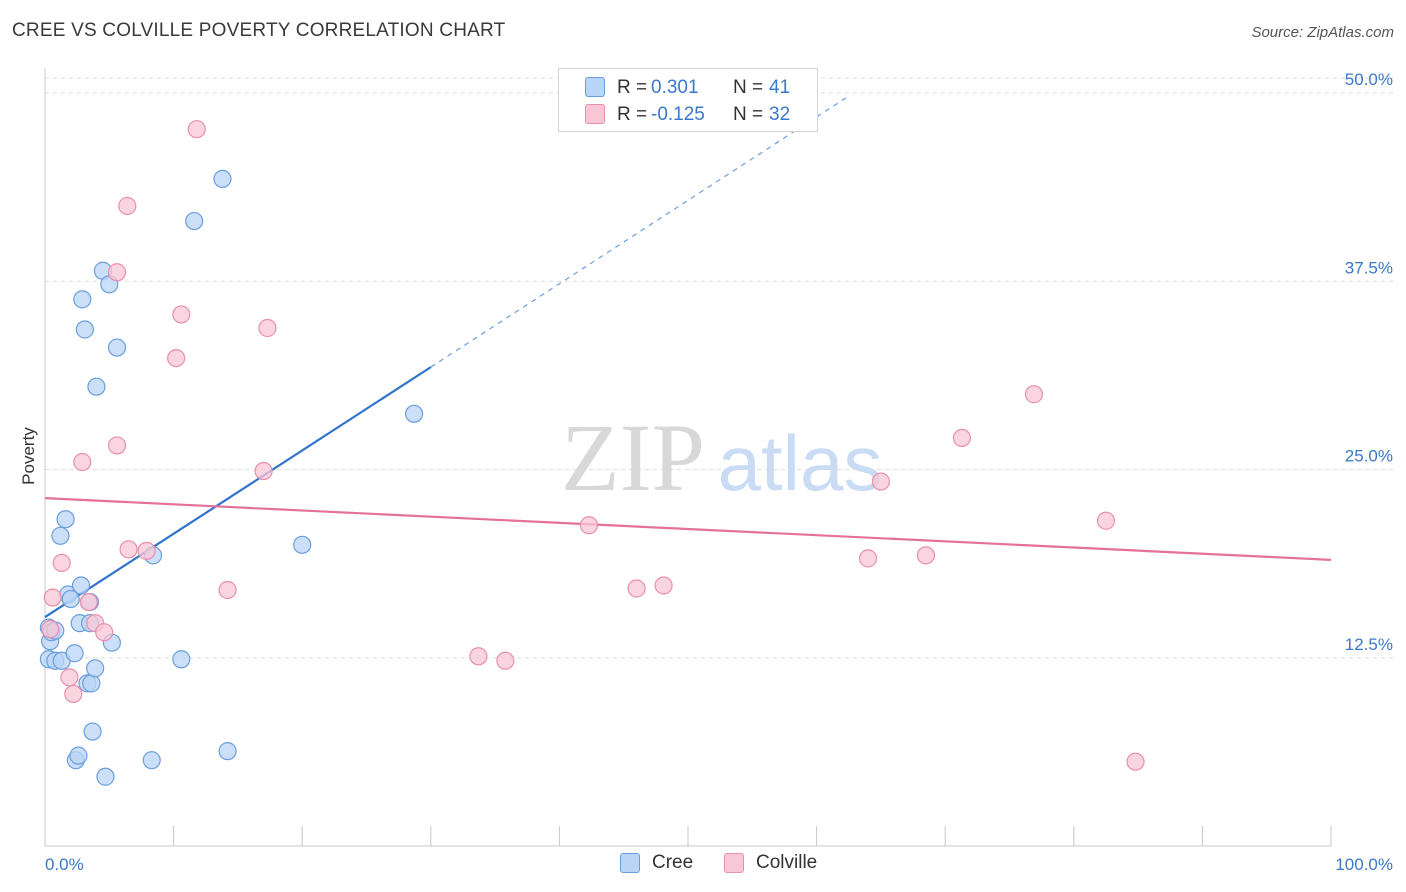 Image resolution: width=1406 pixels, height=892 pixels. What do you see at coordinates (673, 862) in the screenshot?
I see `legend-label: Cree` at bounding box center [673, 862].